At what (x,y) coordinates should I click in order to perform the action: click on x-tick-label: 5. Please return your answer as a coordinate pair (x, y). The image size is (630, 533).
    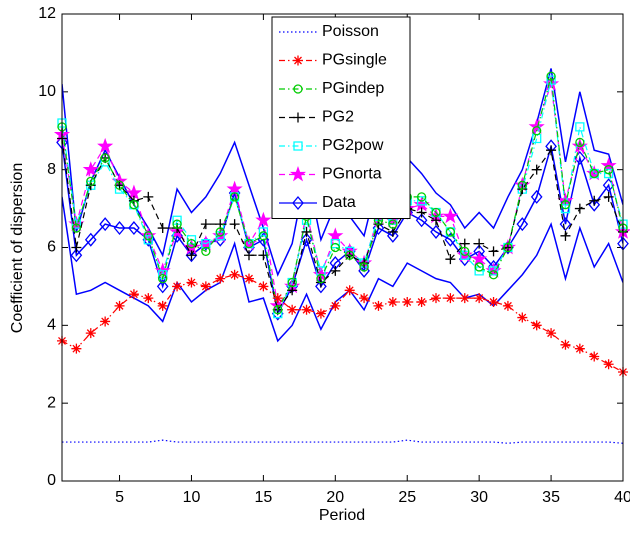
    Looking at the image, I should click on (119, 497).